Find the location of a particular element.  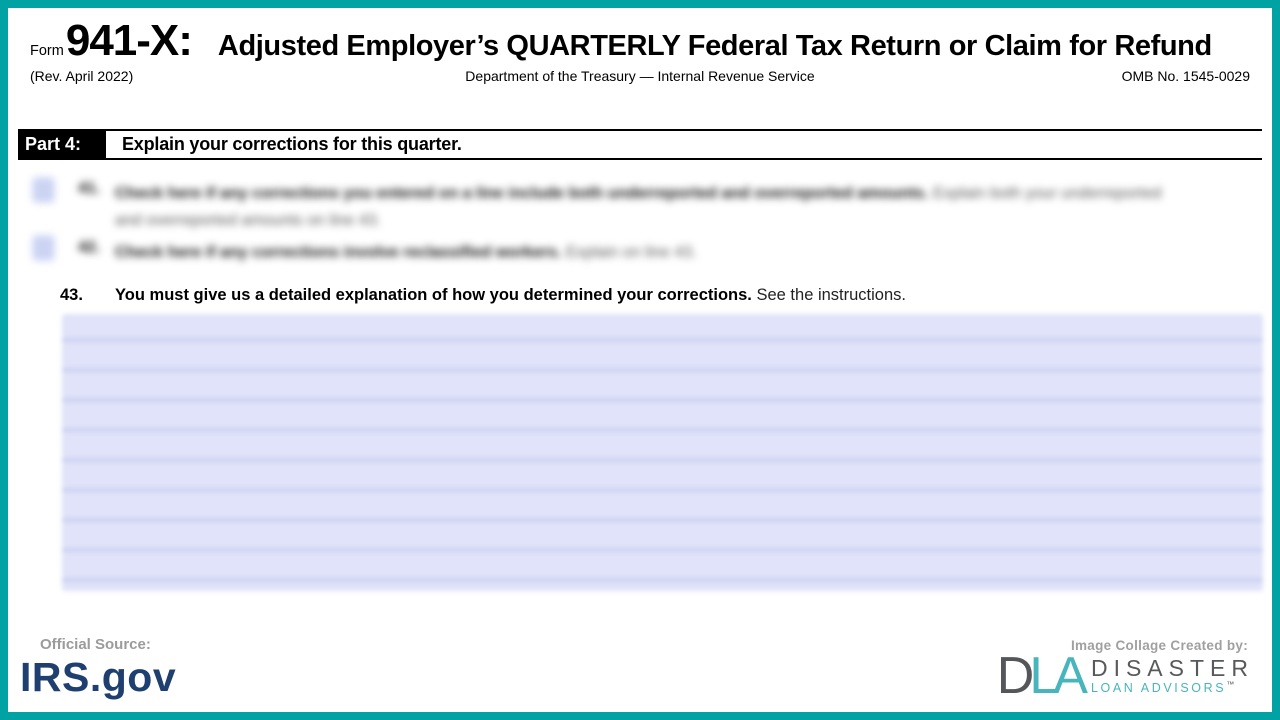

dla-letter-d: D is located at coordinates (1015, 676).